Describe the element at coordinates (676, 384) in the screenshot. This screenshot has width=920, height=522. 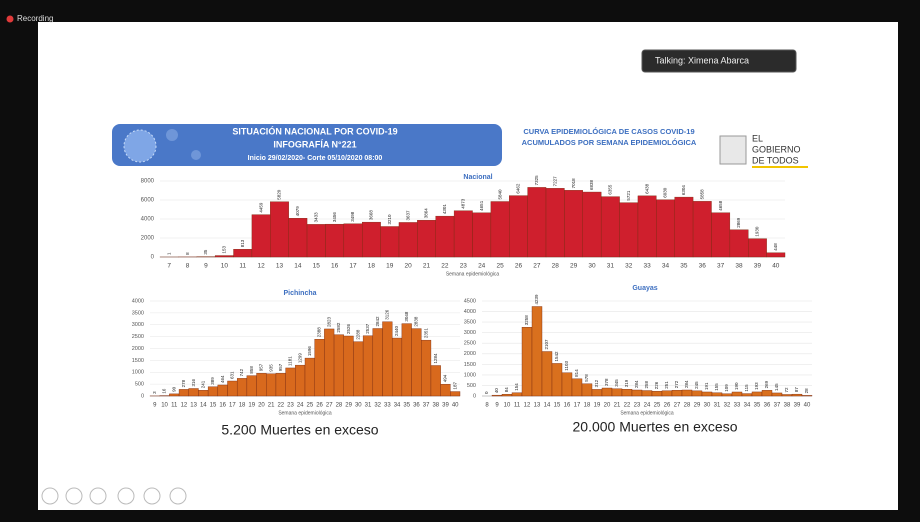
I see `data-label: 272` at that location.